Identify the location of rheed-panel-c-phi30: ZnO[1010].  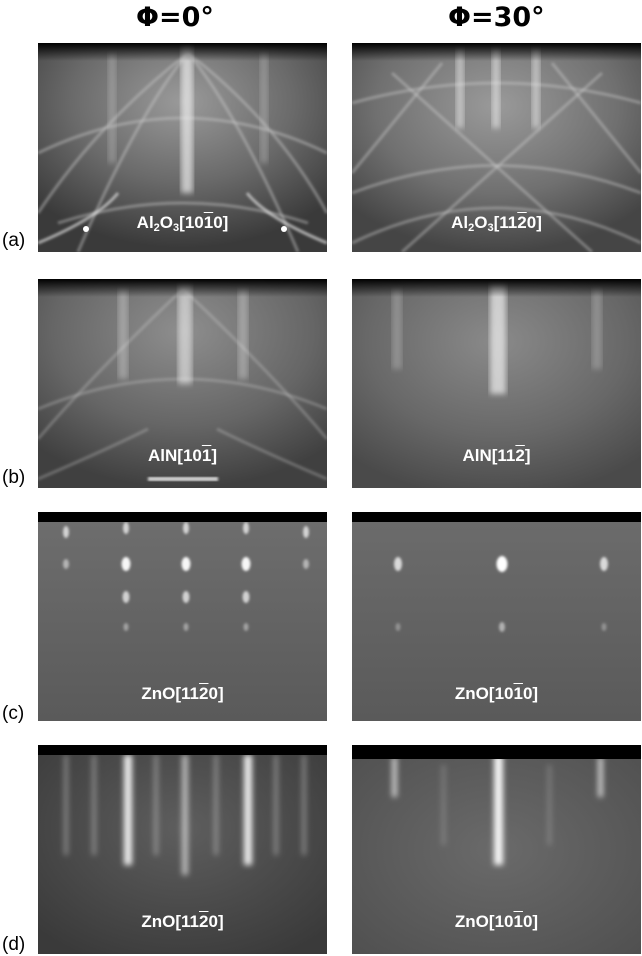
(496, 616).